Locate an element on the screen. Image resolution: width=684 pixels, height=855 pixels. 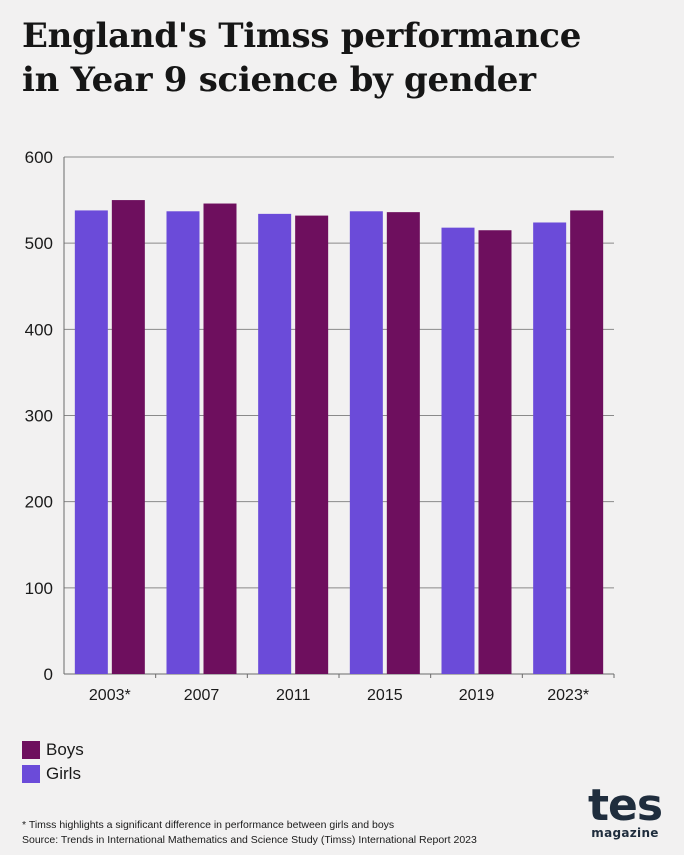
chart-title-line2: in Year 9 science by gender is located at coordinates (279, 80).